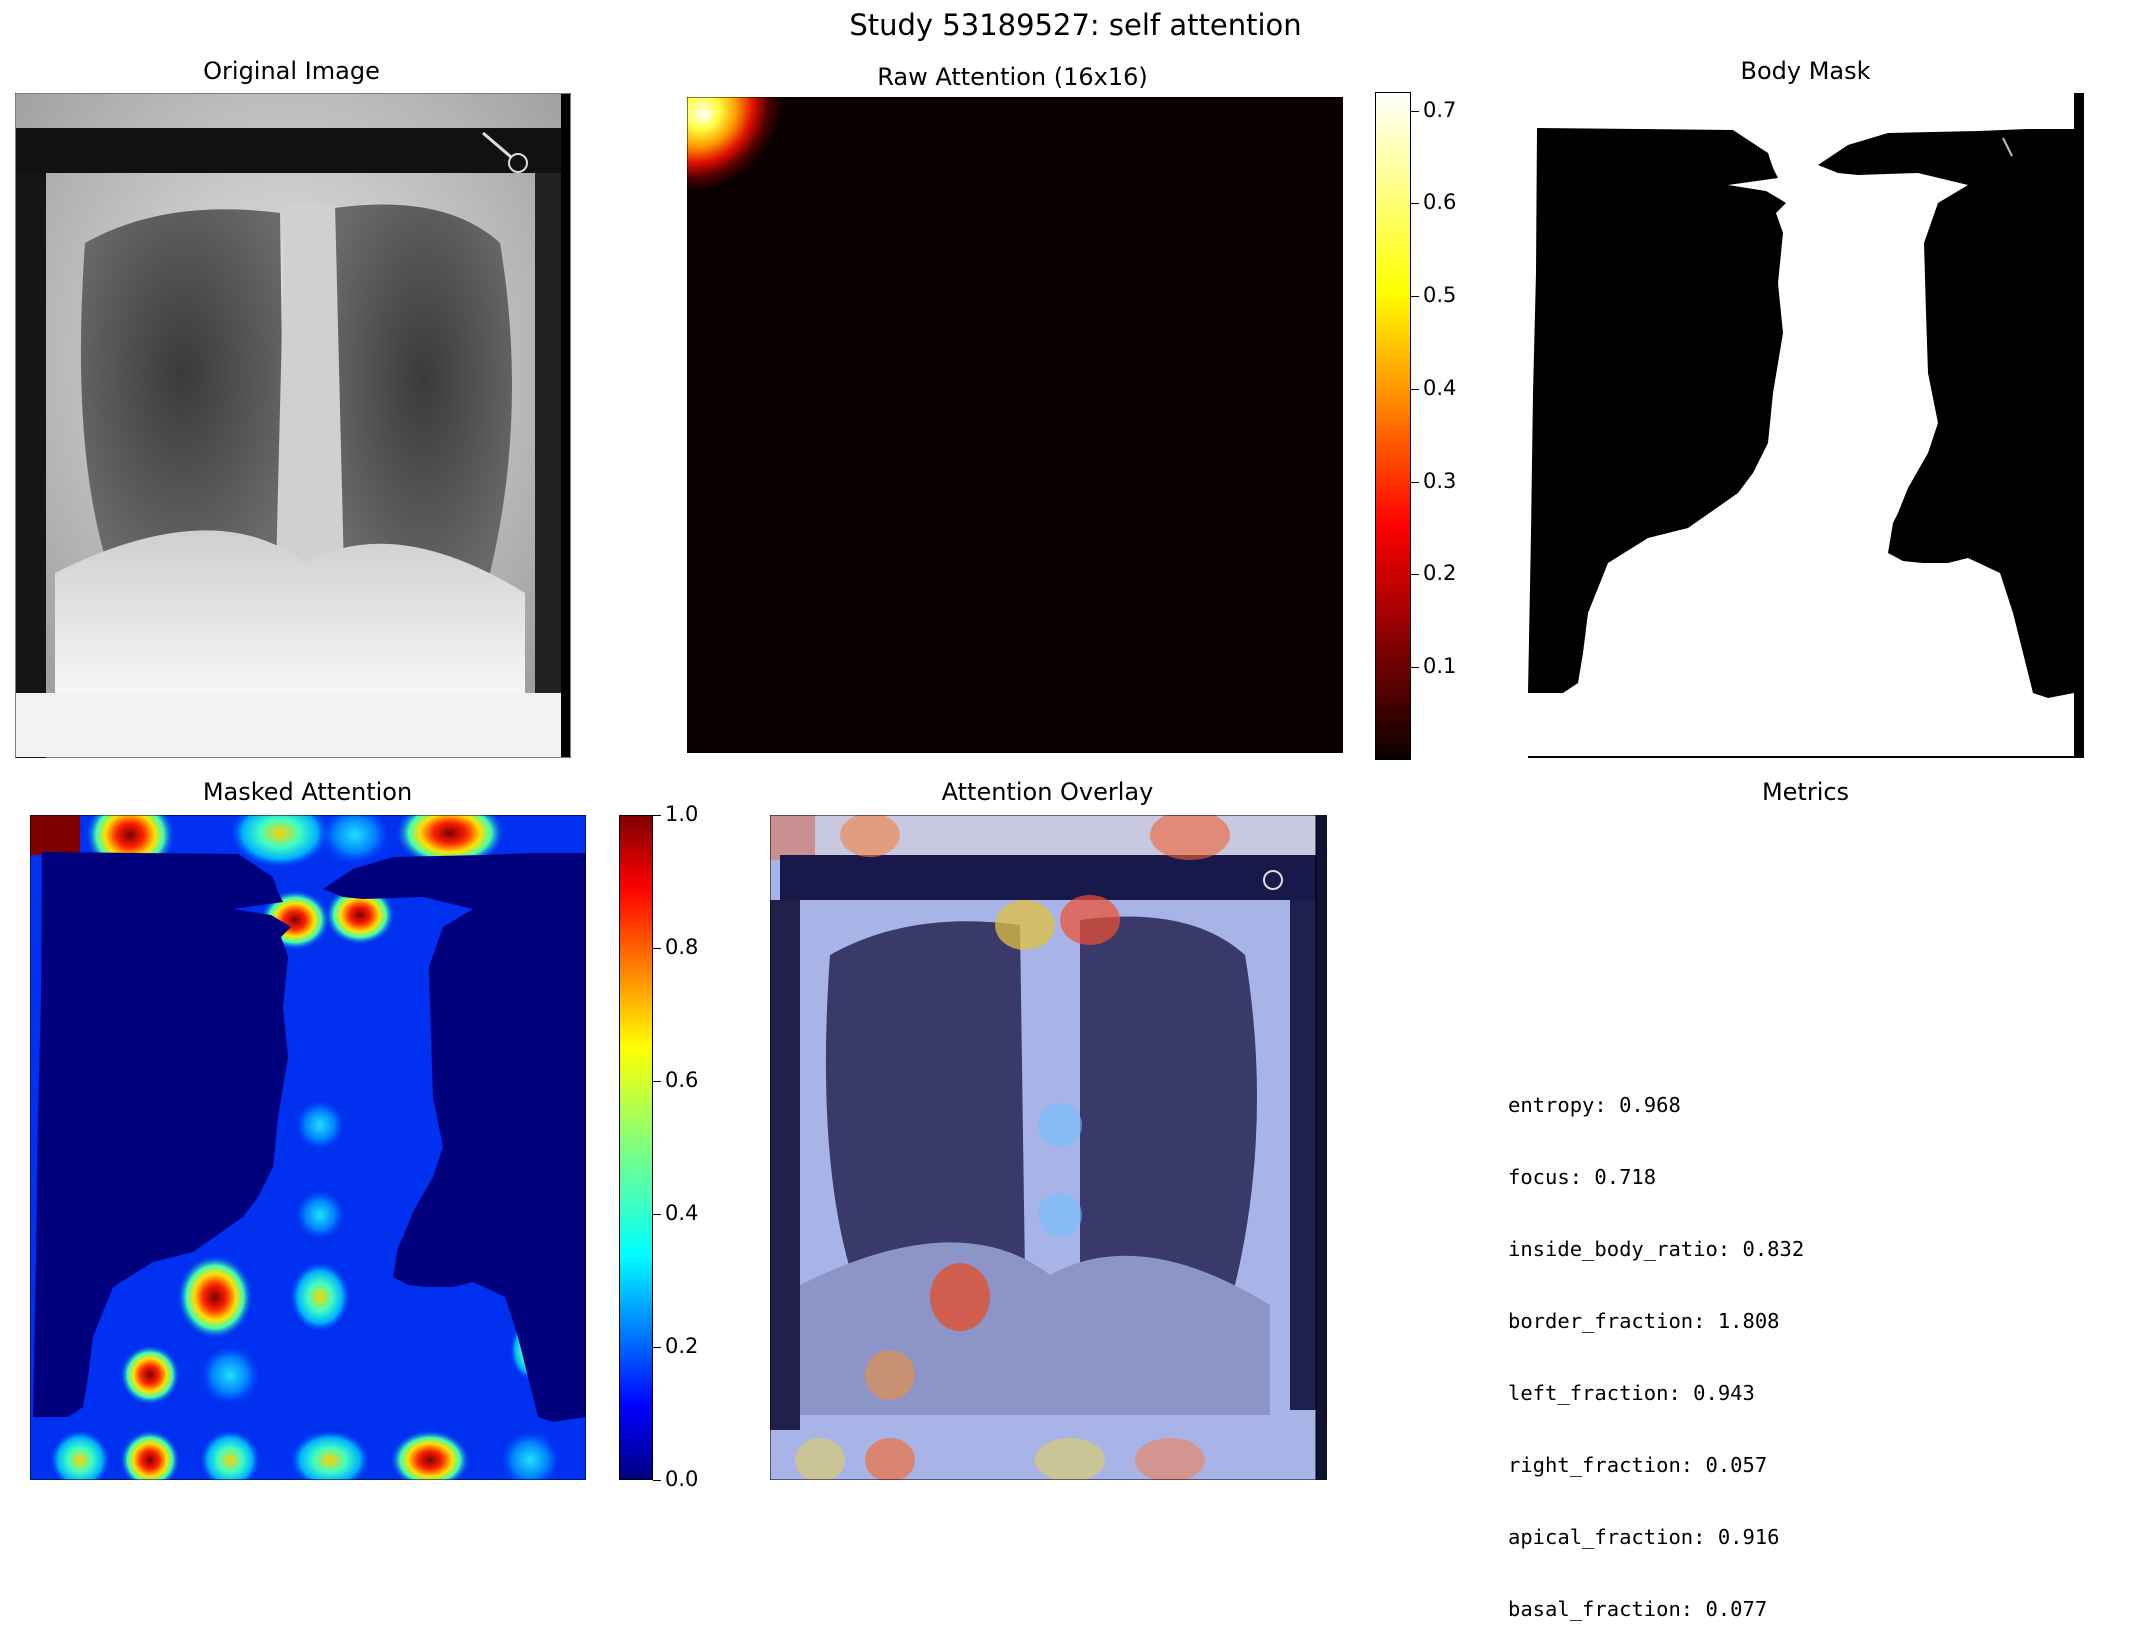 This screenshot has height=1645, width=2151. What do you see at coordinates (1047, 792) in the screenshot?
I see `attention-overlay-title: Attention Overlay` at bounding box center [1047, 792].